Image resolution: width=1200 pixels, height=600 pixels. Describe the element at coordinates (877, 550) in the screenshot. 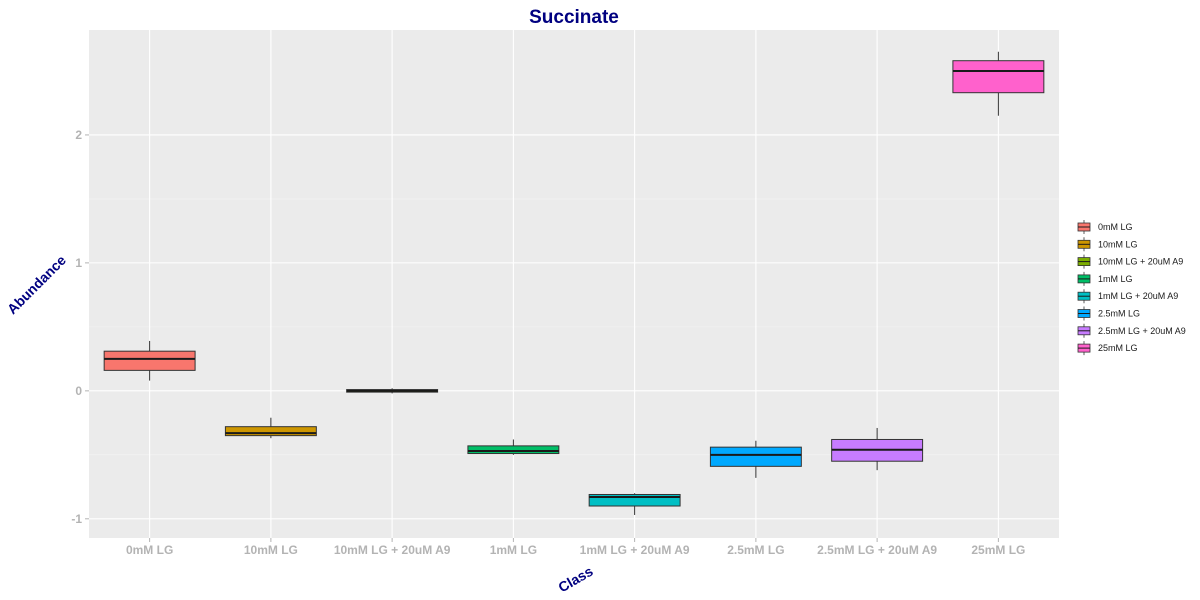

I see `x-tick-label: 2.5mM LG + 20uM A9` at that location.